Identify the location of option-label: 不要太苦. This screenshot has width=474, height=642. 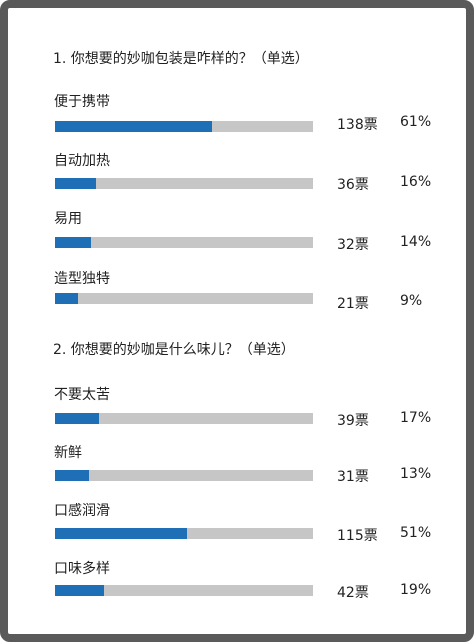
(82, 395).